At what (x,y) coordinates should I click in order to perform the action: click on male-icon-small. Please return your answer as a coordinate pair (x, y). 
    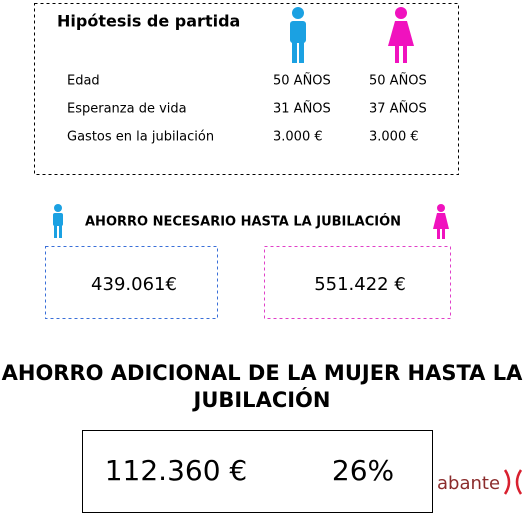
    Looking at the image, I should click on (58, 221).